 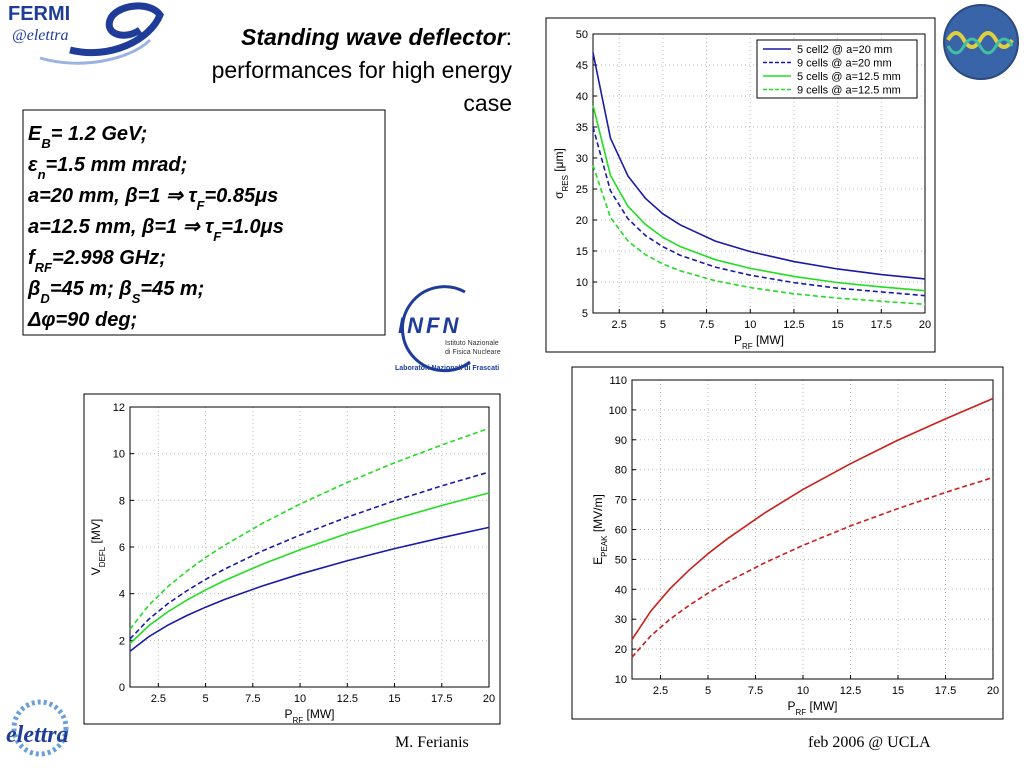 I want to click on infn-lab: Laboratori Nazionali di Frascati, so click(x=447, y=368).